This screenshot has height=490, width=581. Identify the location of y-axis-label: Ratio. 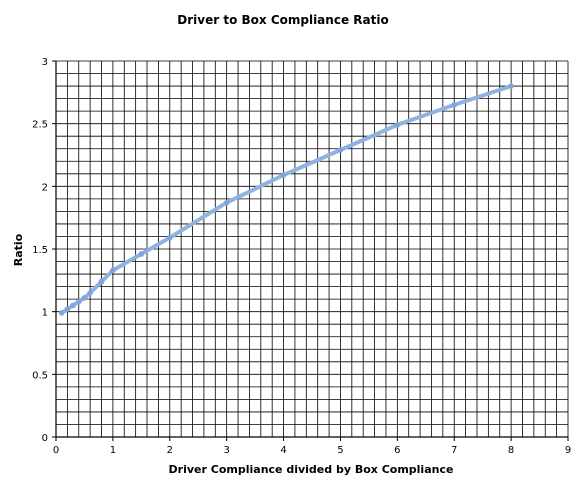
(18, 249).